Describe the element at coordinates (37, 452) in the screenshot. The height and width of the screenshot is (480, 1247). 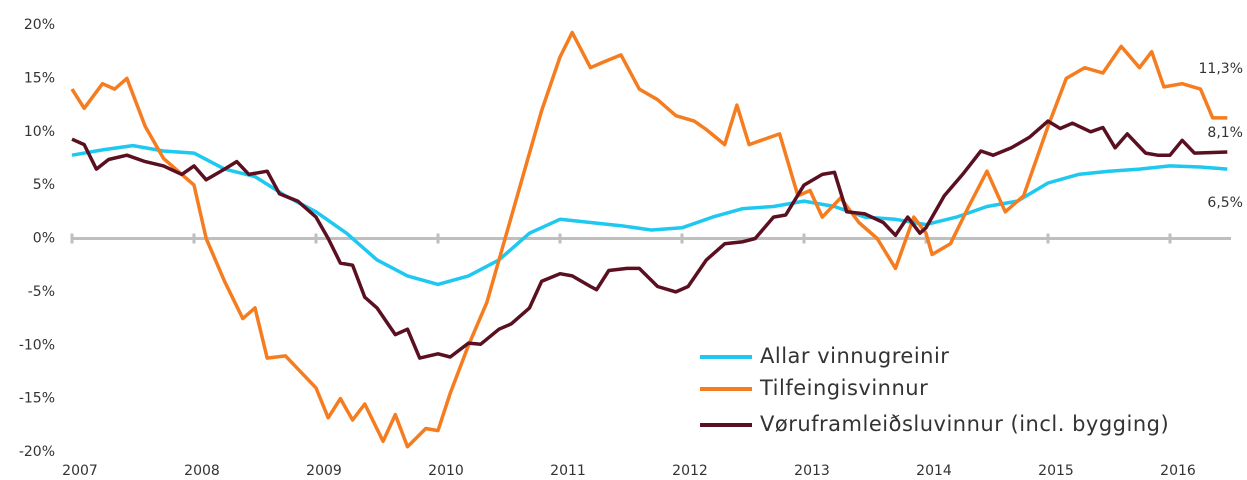
I see `y-tick-label: -20%` at that location.